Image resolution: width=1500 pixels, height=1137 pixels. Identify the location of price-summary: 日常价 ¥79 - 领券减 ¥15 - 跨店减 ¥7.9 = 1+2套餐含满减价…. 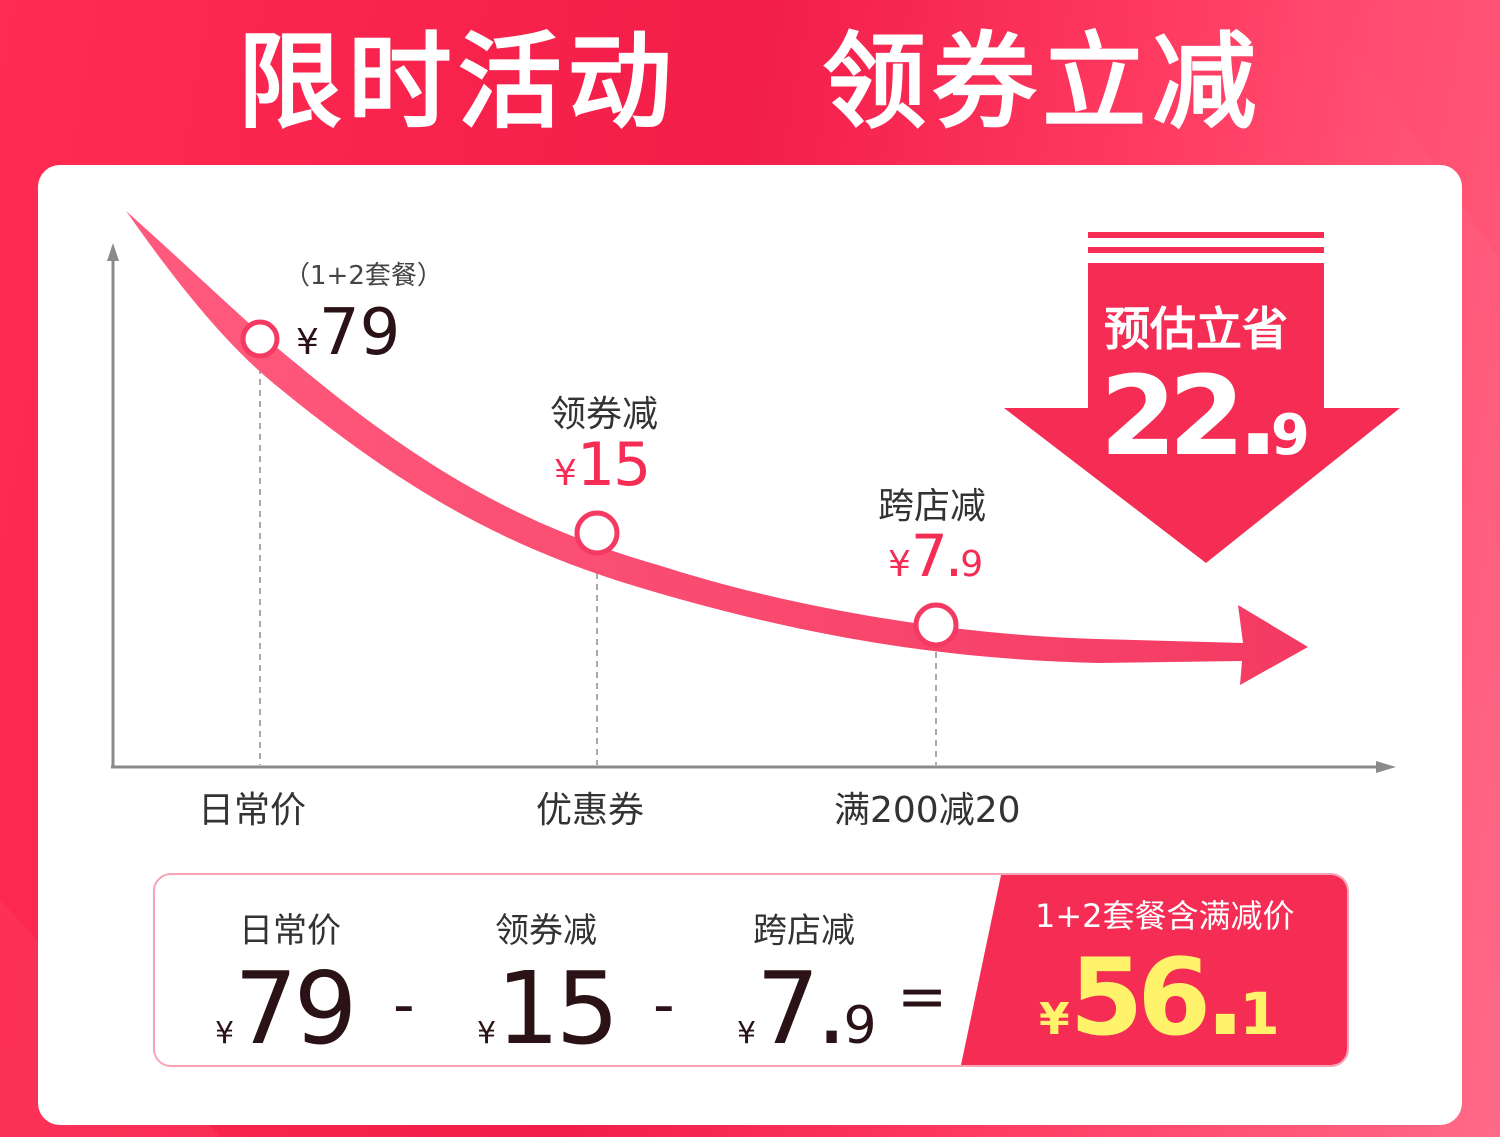
(751, 970).